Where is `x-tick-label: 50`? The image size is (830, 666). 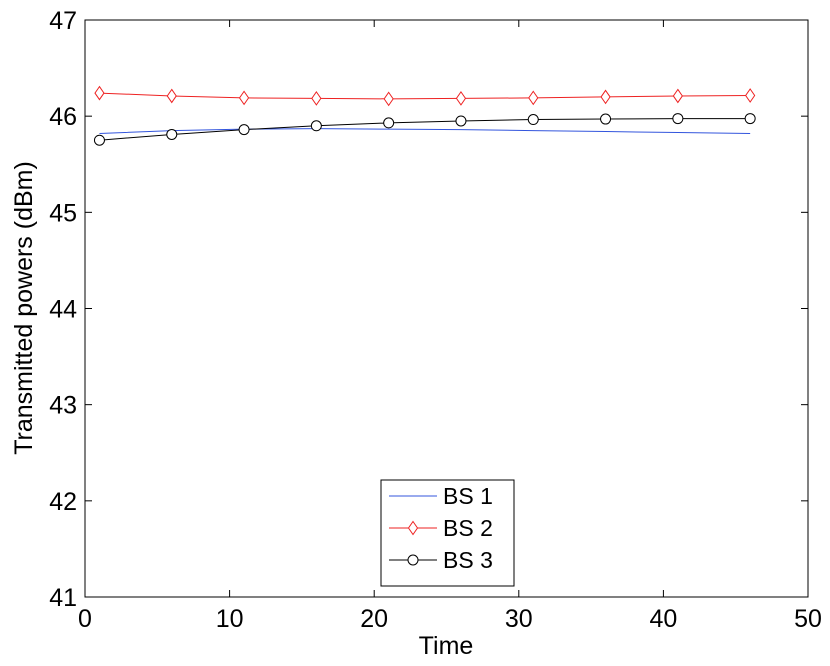 x-tick-label: 50 is located at coordinates (808, 619).